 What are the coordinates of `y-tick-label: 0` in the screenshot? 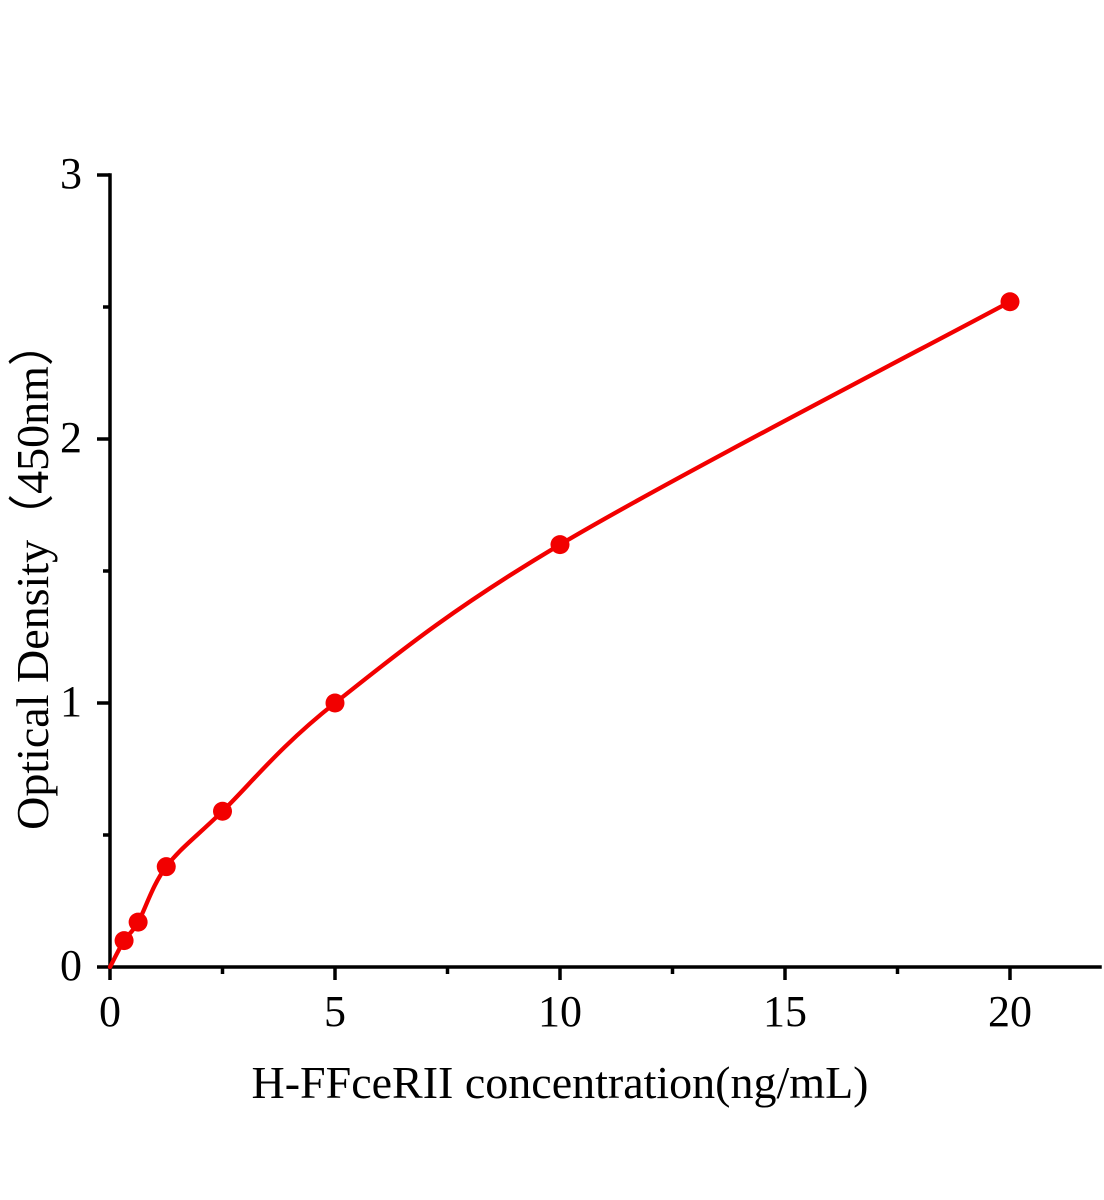 It's located at (71, 965).